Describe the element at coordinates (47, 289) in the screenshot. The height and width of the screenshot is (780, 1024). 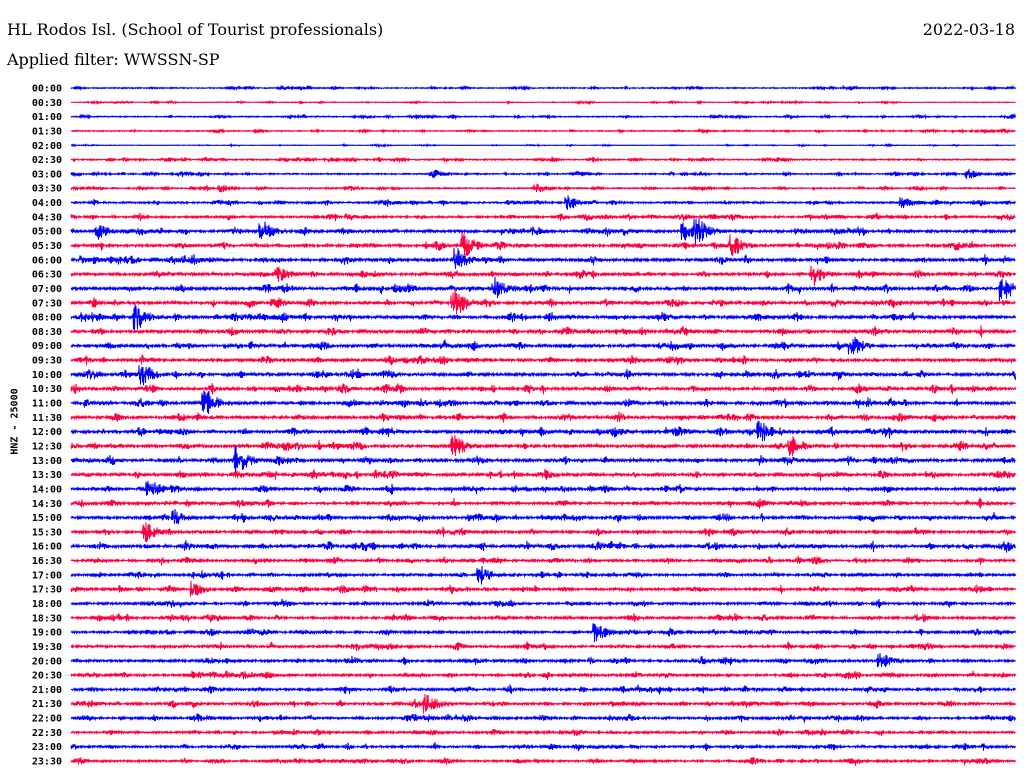
I see `time-tick-label: 07:00` at that location.